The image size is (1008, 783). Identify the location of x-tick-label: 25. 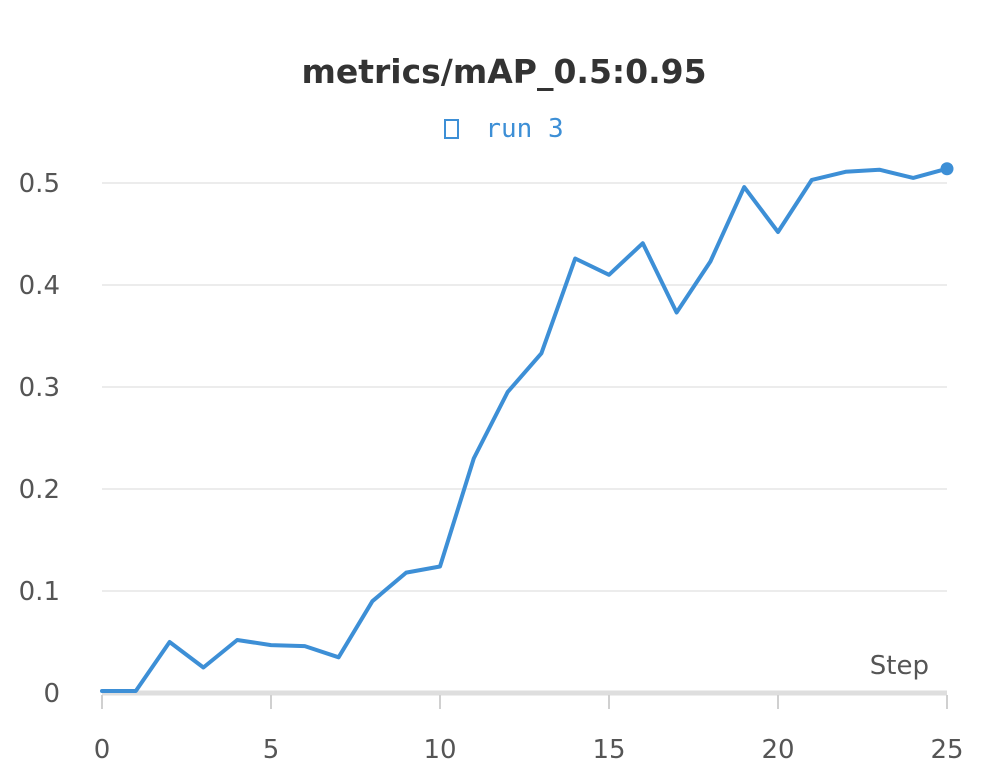
(946, 750).